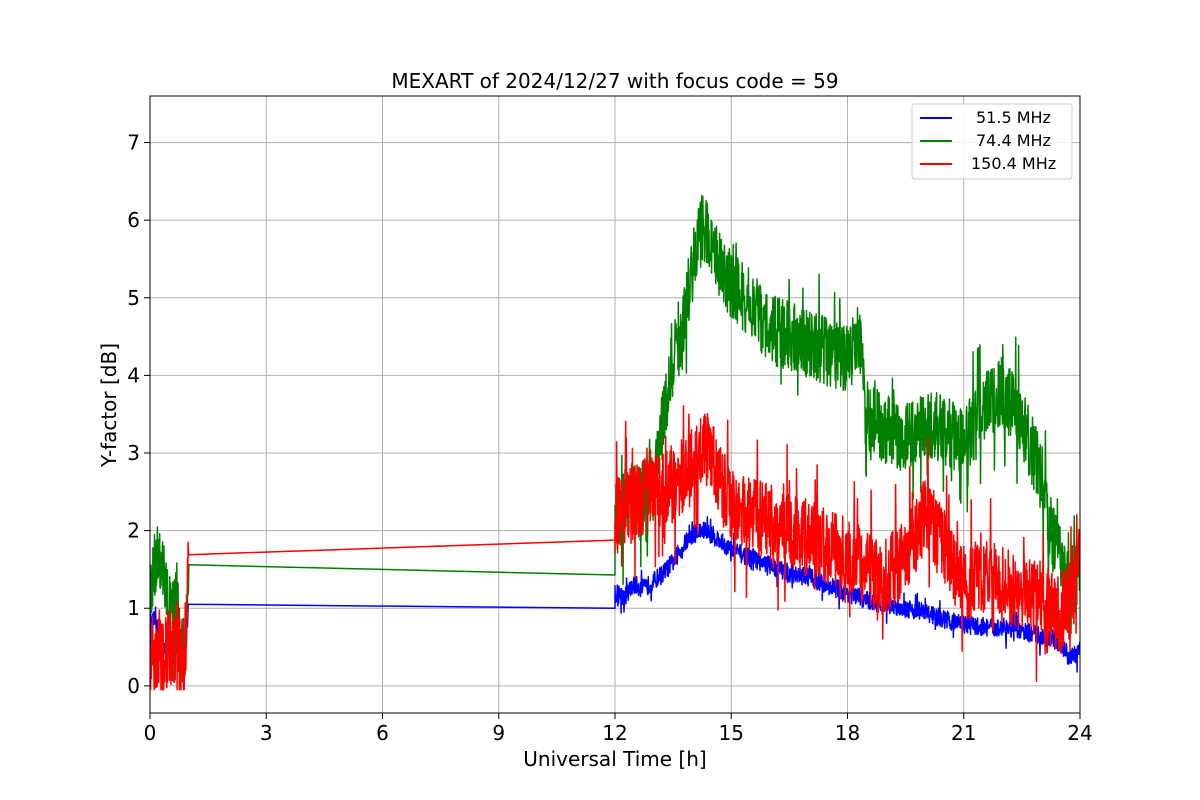  What do you see at coordinates (963, 733) in the screenshot?
I see `x-tick-label: 21` at bounding box center [963, 733].